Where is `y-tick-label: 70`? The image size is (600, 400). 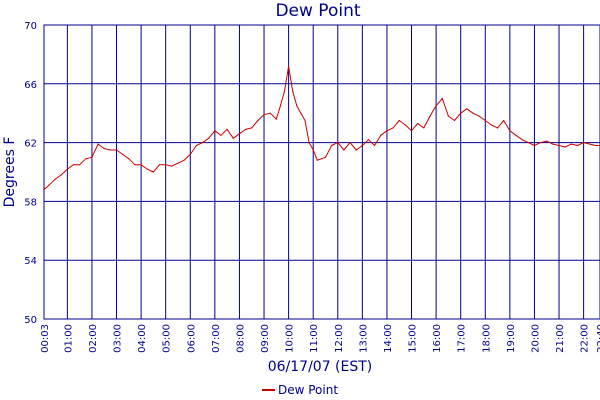
y-tick-label: 70 is located at coordinates (30, 26).